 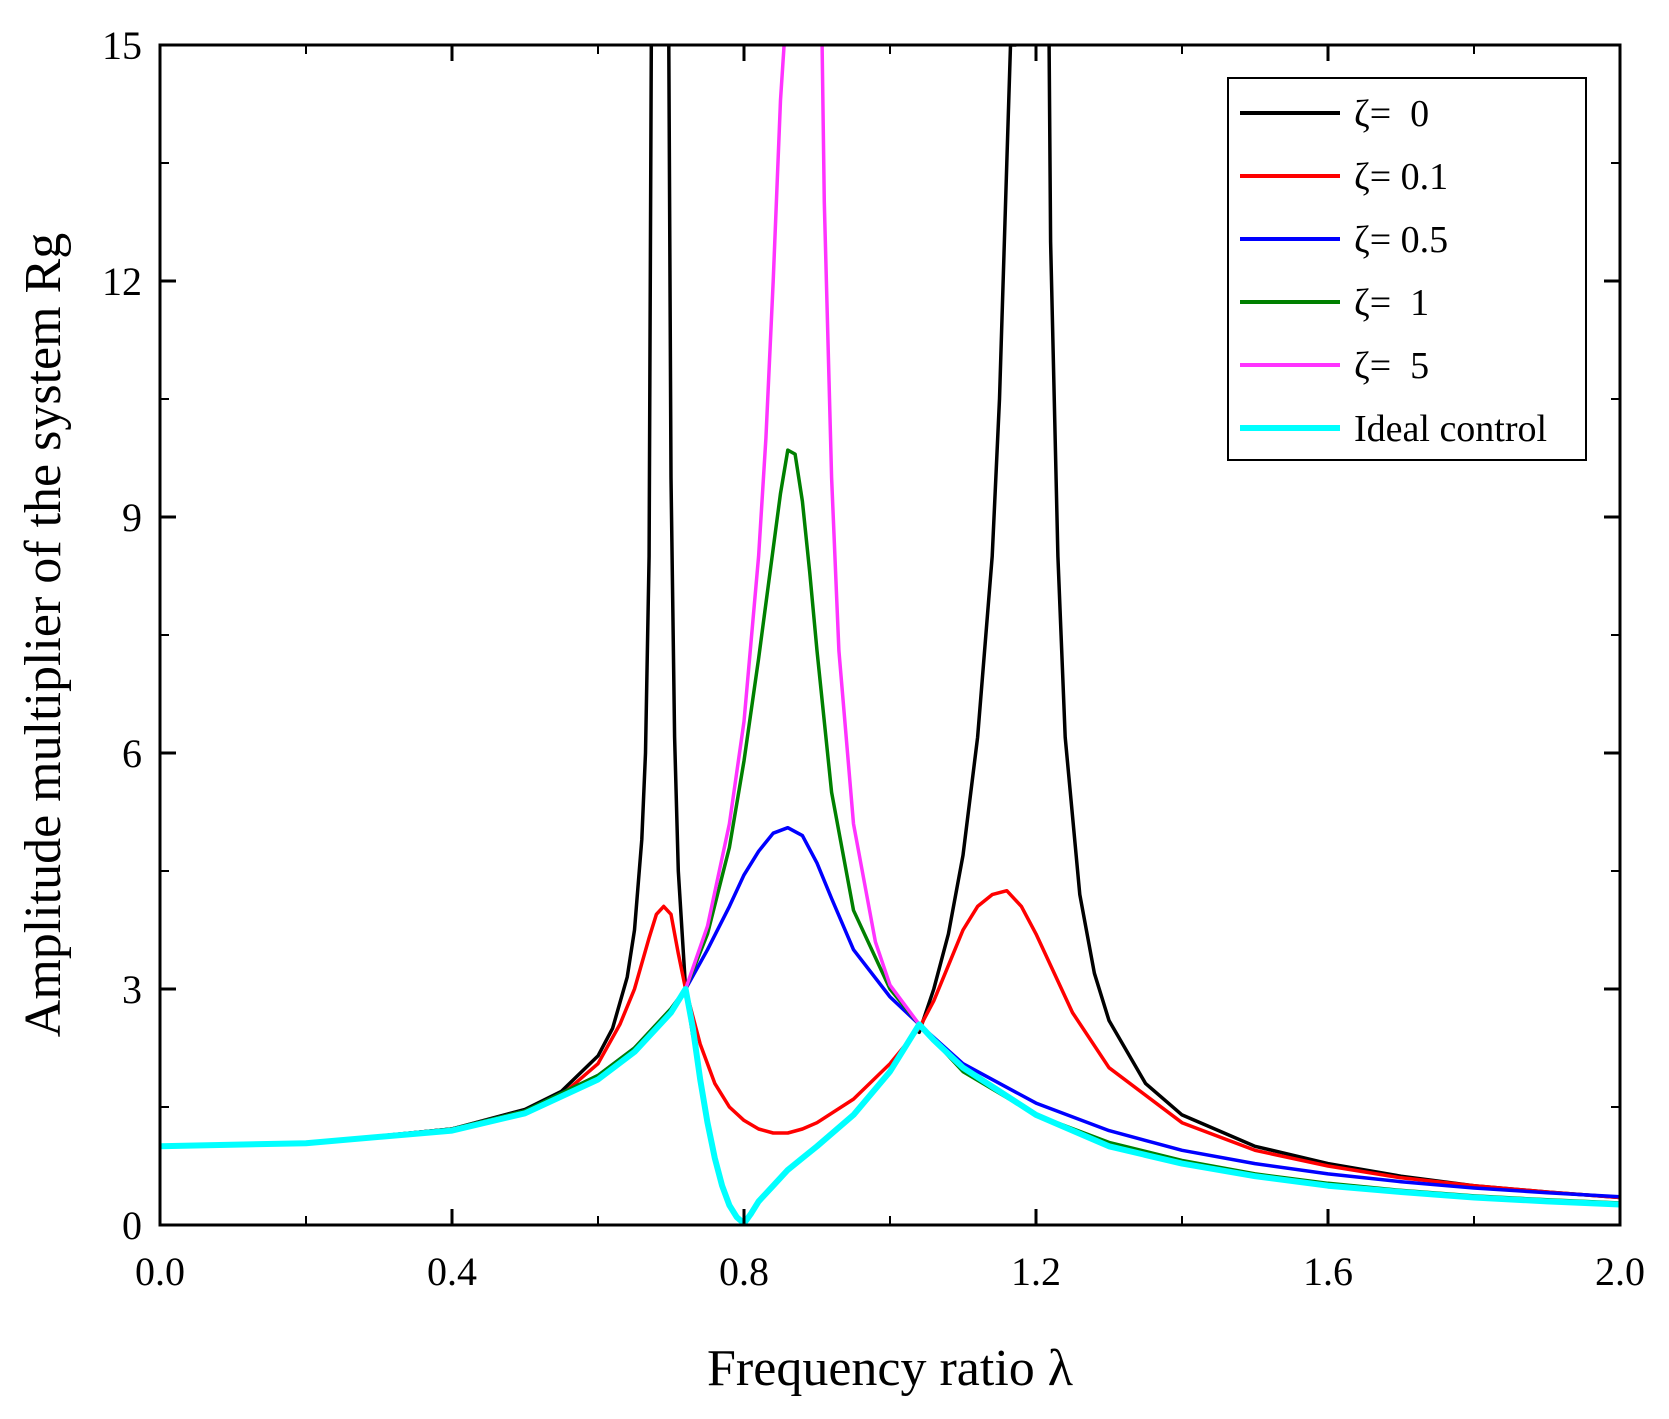 What do you see at coordinates (132, 753) in the screenshot?
I see `y-tick-label: 6` at bounding box center [132, 753].